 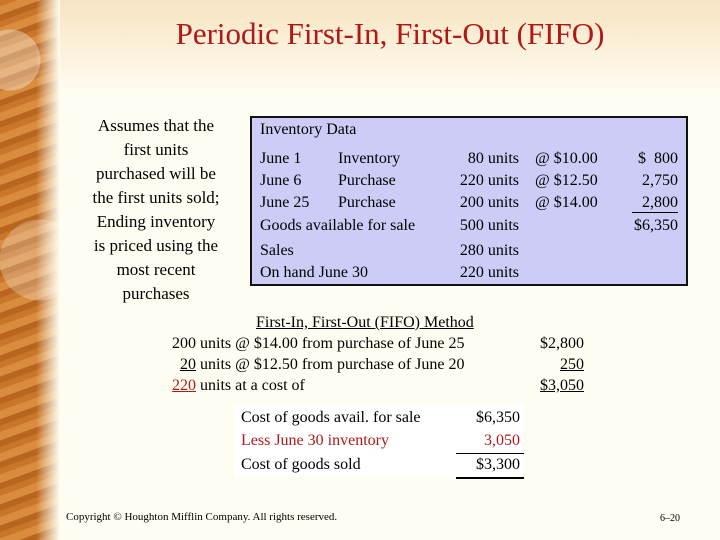 What do you see at coordinates (315, 440) in the screenshot?
I see `cogs-row-2-label: Less June 30 inventory` at bounding box center [315, 440].